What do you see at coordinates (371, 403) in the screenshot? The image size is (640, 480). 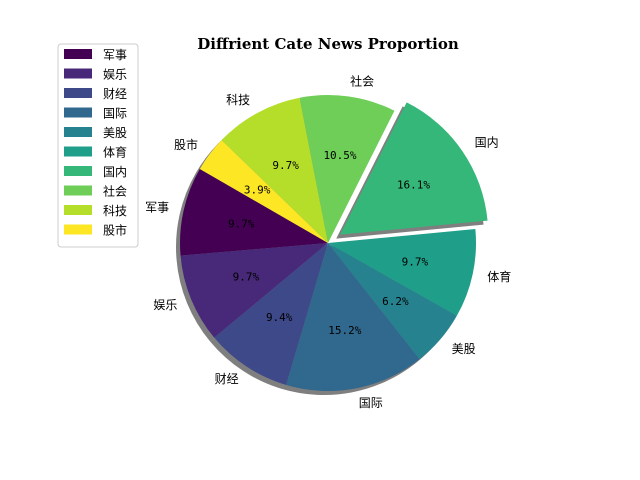 I see `category-label: 国际` at bounding box center [371, 403].